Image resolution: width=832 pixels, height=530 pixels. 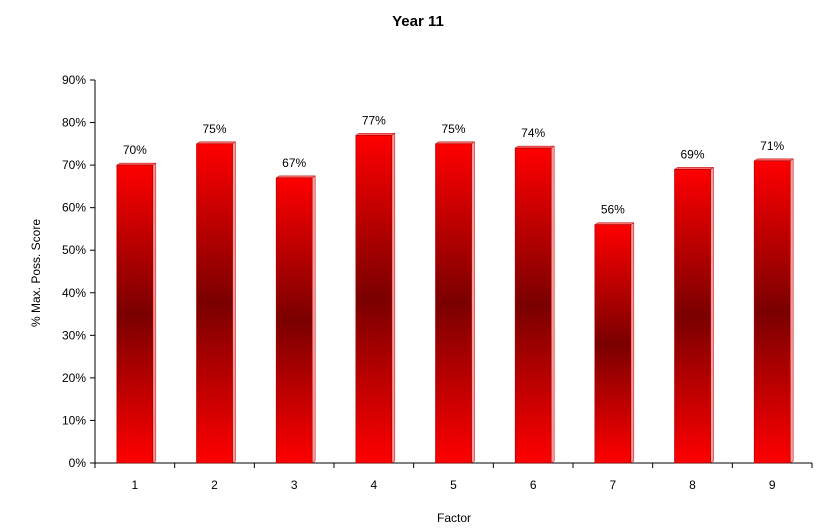 I want to click on x-ticks: 1 2 3 4 5 6 7 8 9, so click(x=453, y=477).